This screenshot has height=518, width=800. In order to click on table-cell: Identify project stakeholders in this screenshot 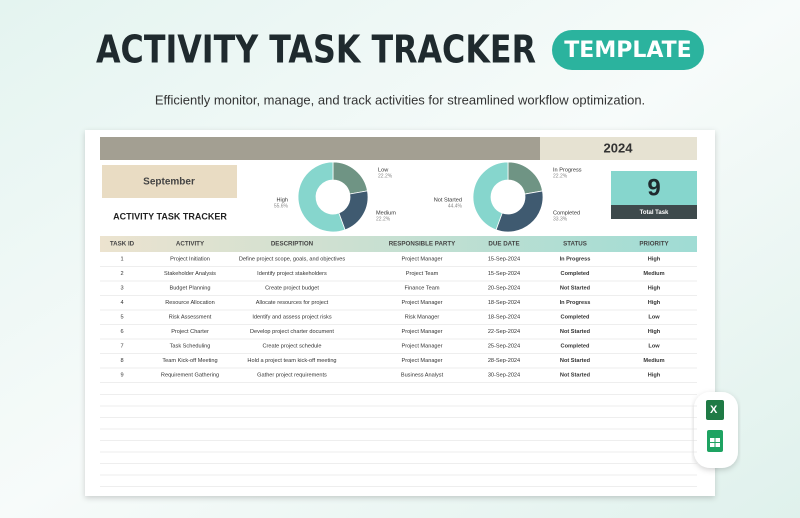, I will do `click(292, 274)`.